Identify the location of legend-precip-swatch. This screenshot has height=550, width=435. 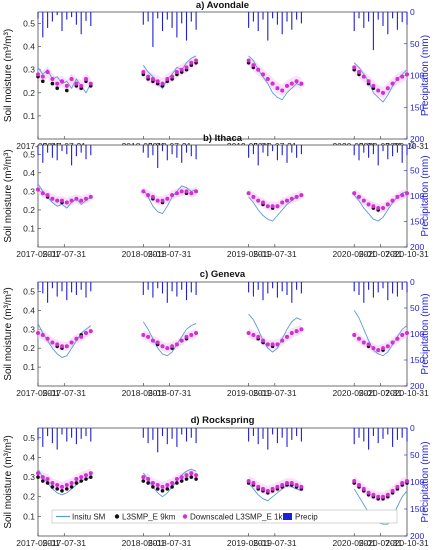
(287, 516).